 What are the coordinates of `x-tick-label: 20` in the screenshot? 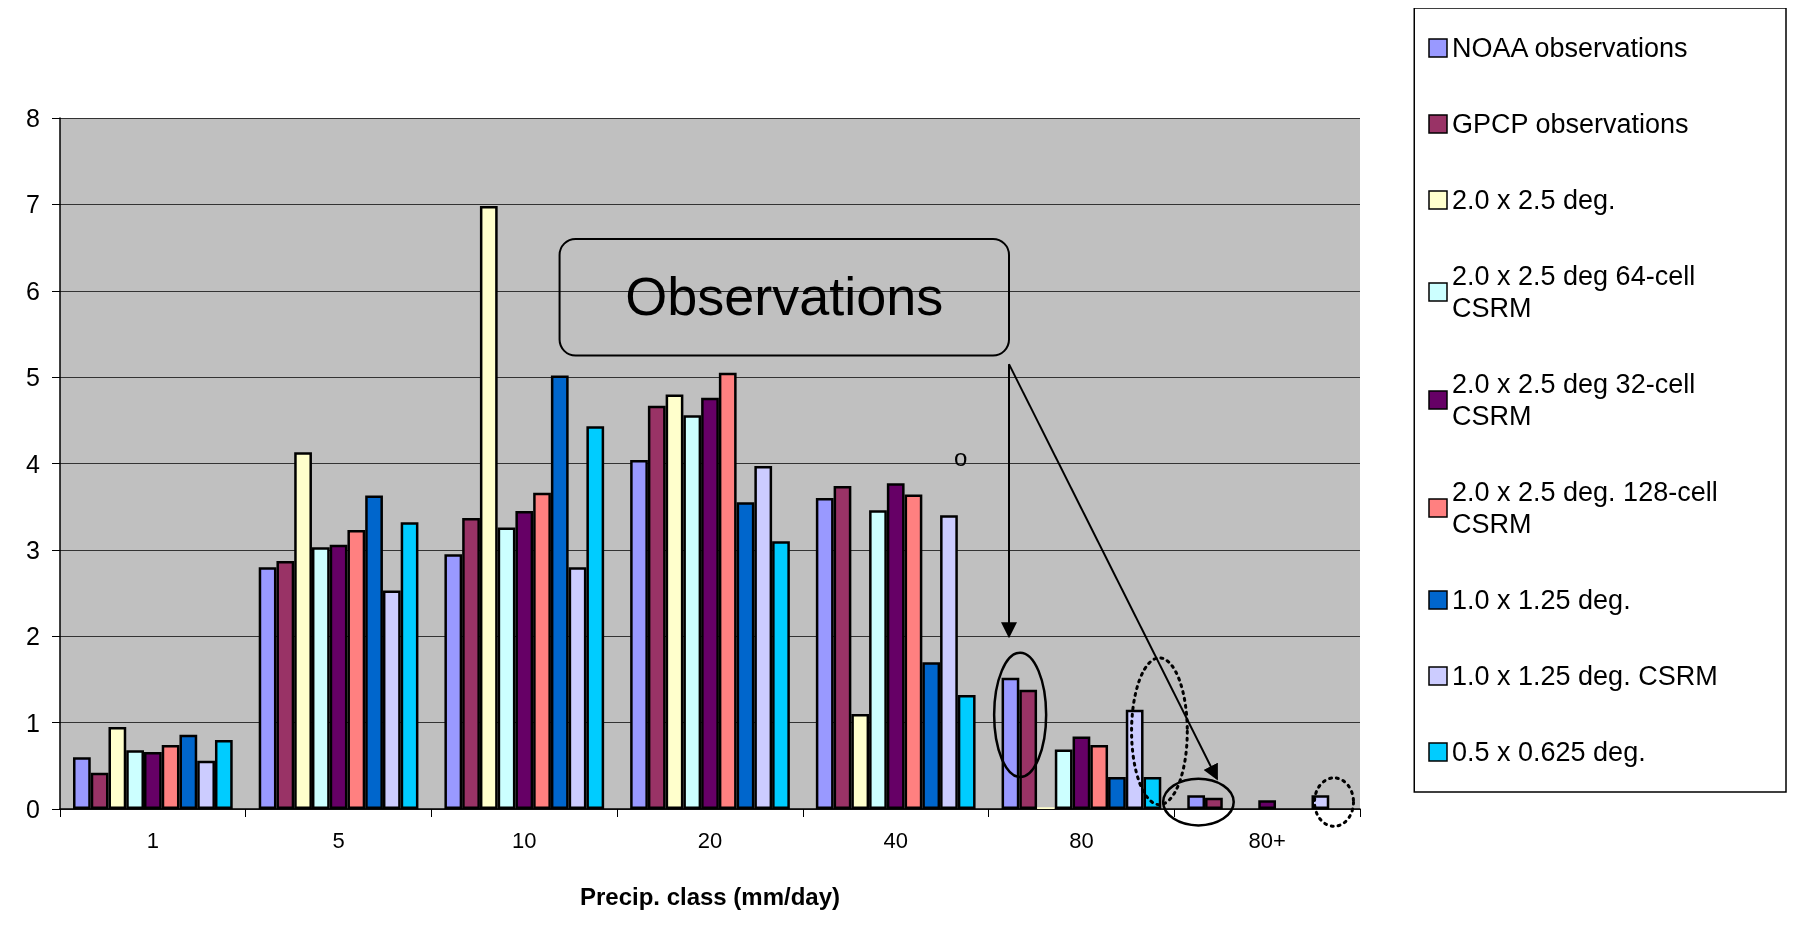 It's located at (710, 840).